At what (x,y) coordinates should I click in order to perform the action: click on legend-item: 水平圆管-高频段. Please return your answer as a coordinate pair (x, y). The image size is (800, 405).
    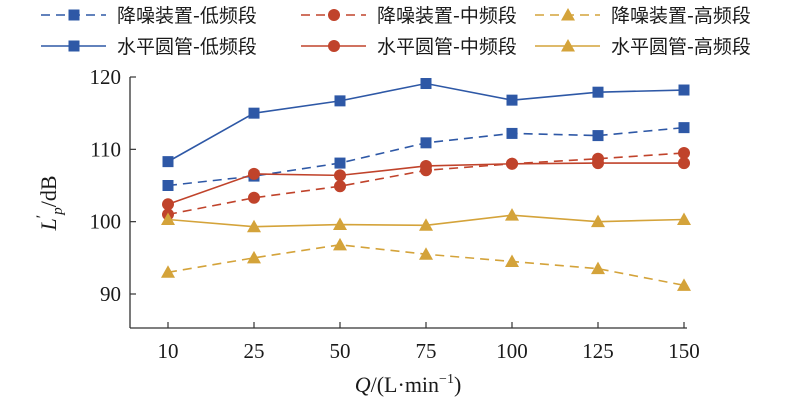
    Looking at the image, I should click on (643, 47).